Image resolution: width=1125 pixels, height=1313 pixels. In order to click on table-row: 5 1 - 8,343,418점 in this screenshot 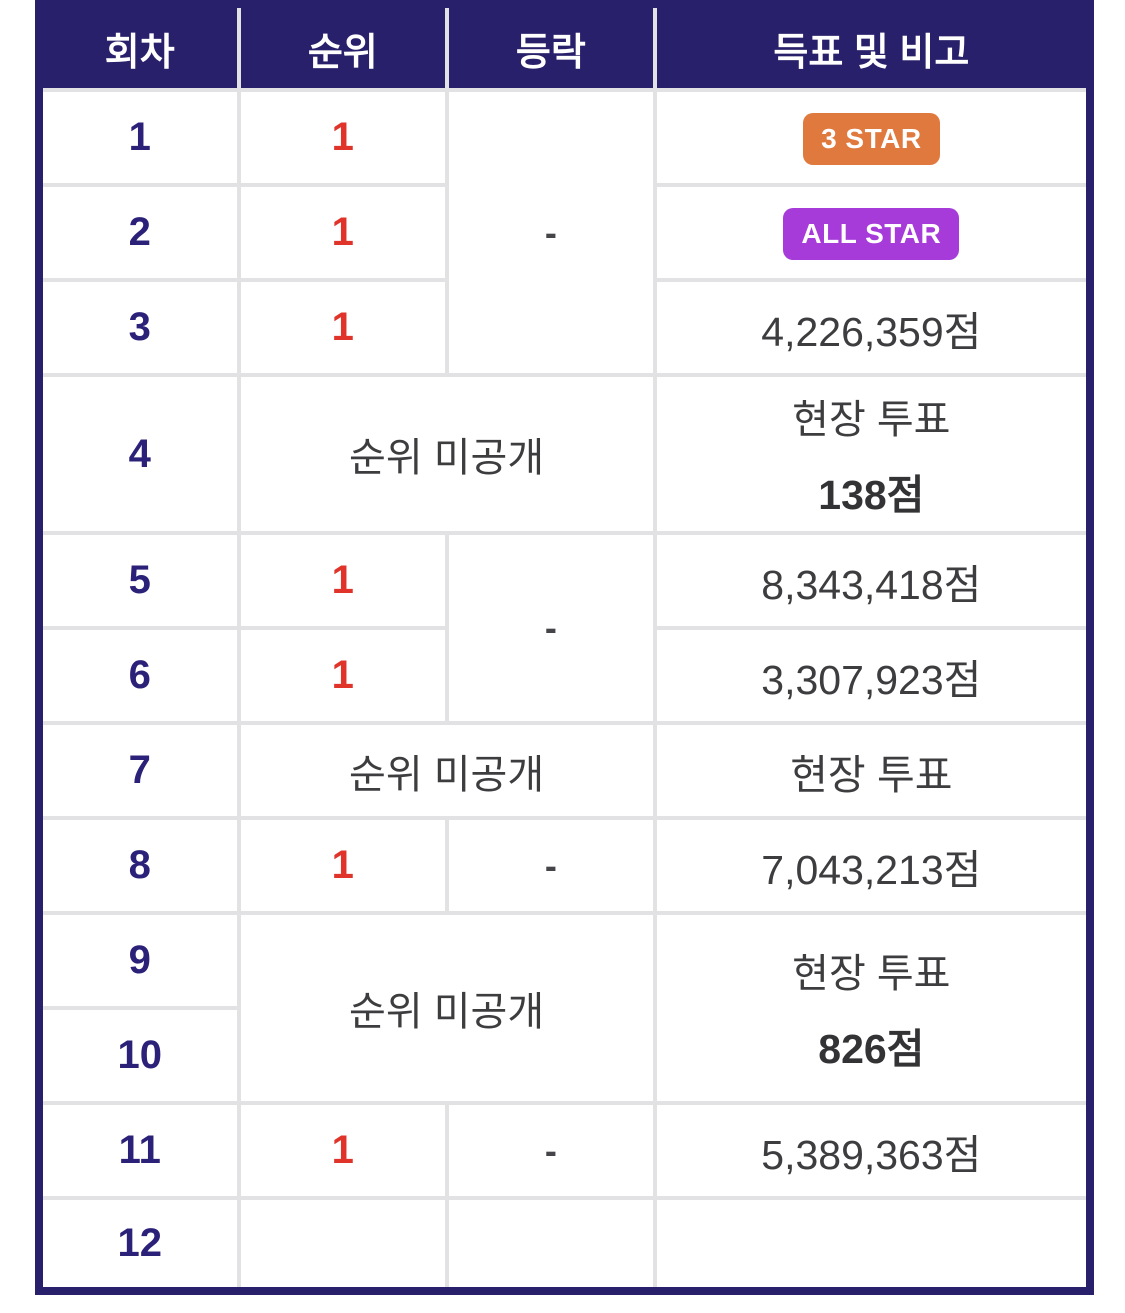, I will do `click(565, 628)`.